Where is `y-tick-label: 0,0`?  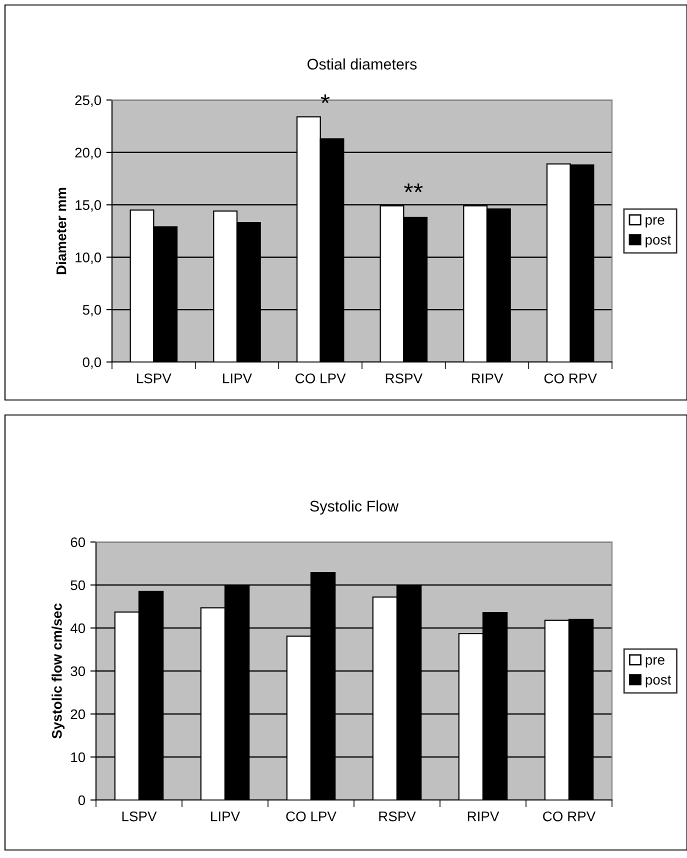
y-tick-label: 0,0 is located at coordinates (92, 363).